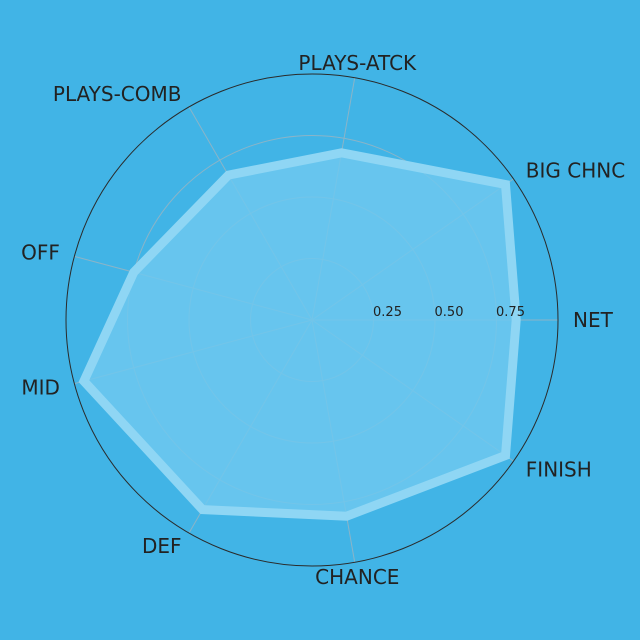 Image resolution: width=640 pixels, height=640 pixels. I want to click on data-point-plays-comb, so click(228, 175).